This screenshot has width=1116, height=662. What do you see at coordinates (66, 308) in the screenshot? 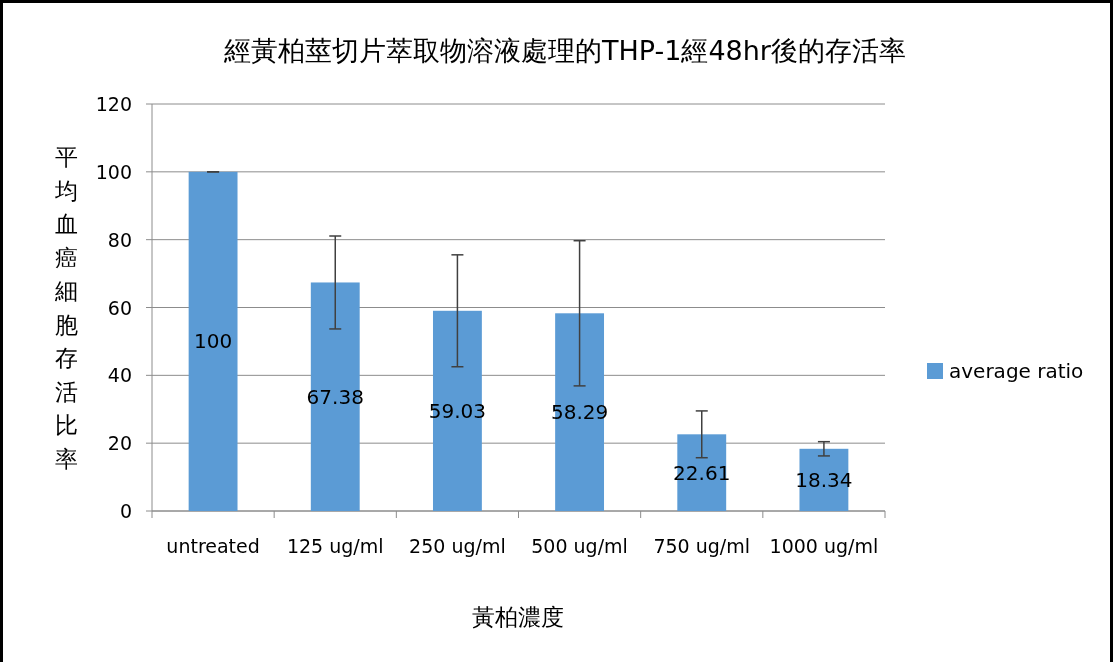
I see `text: 平均血癌細胞存活比率` at bounding box center [66, 308].